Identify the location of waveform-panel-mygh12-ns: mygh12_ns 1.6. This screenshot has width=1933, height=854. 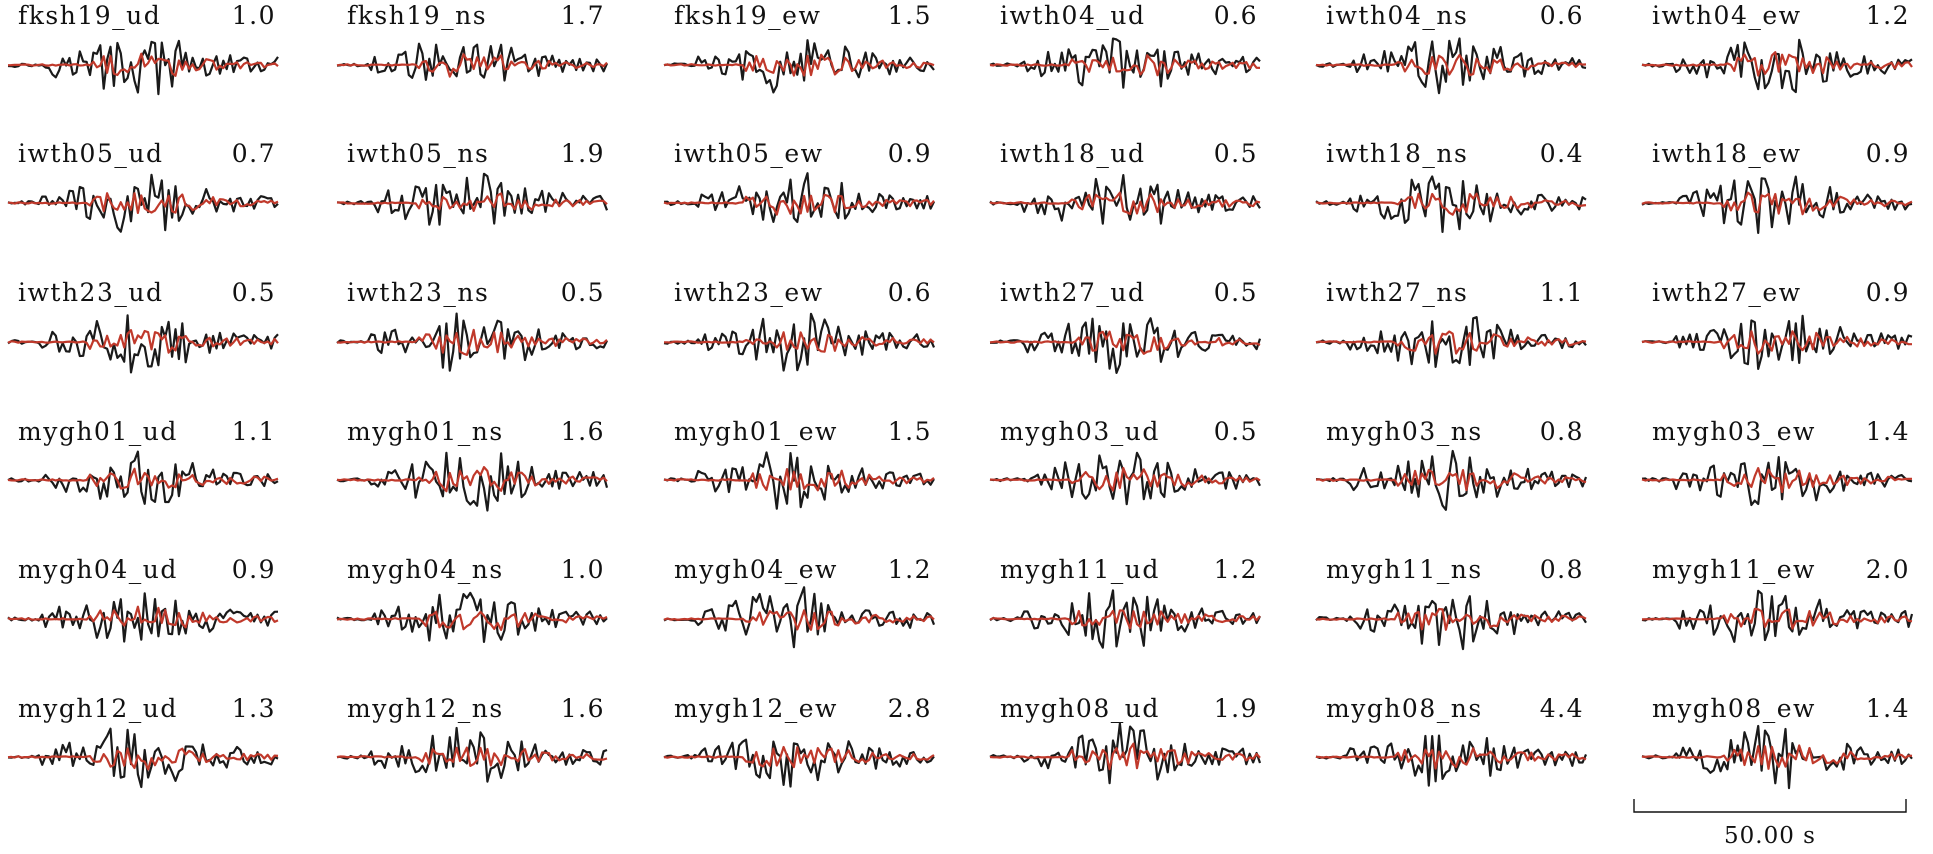
(472, 738).